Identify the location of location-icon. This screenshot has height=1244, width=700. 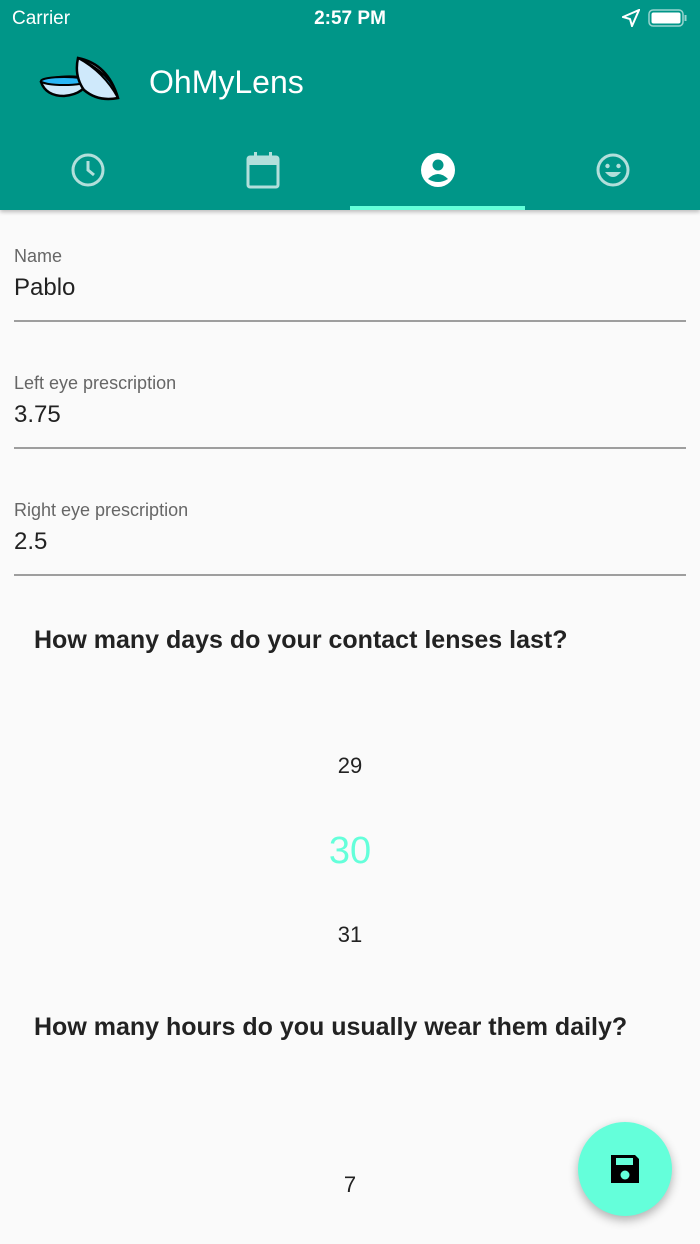
(631, 18).